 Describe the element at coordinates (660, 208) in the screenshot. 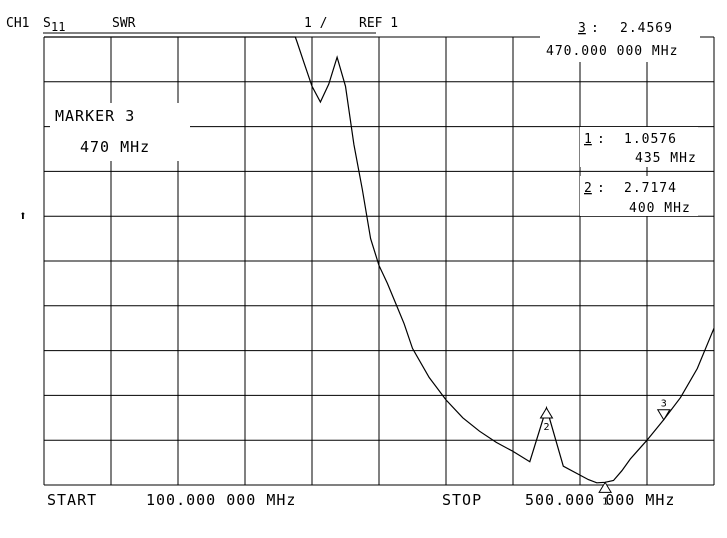

I see `marker2-readout-frequency: 400 MHz` at that location.